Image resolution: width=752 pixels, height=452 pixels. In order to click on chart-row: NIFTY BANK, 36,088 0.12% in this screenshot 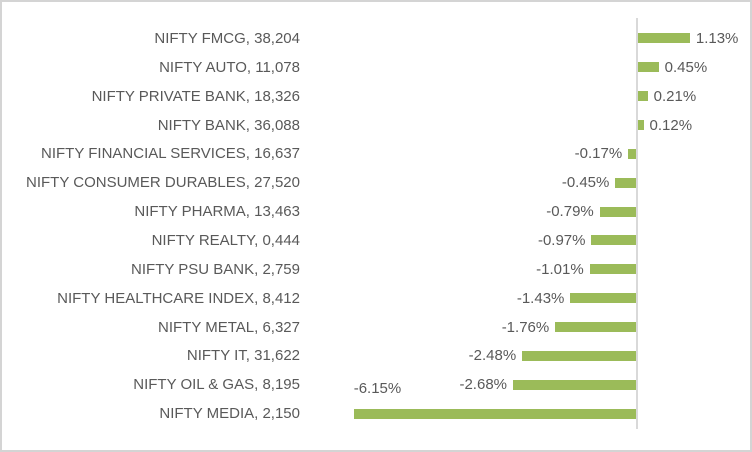, I will do `click(376, 125)`.